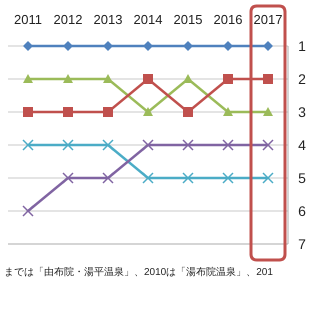 The height and width of the screenshot is (320, 320). What do you see at coordinates (228, 19) in the screenshot?
I see `x-tick-label: 2016` at bounding box center [228, 19].